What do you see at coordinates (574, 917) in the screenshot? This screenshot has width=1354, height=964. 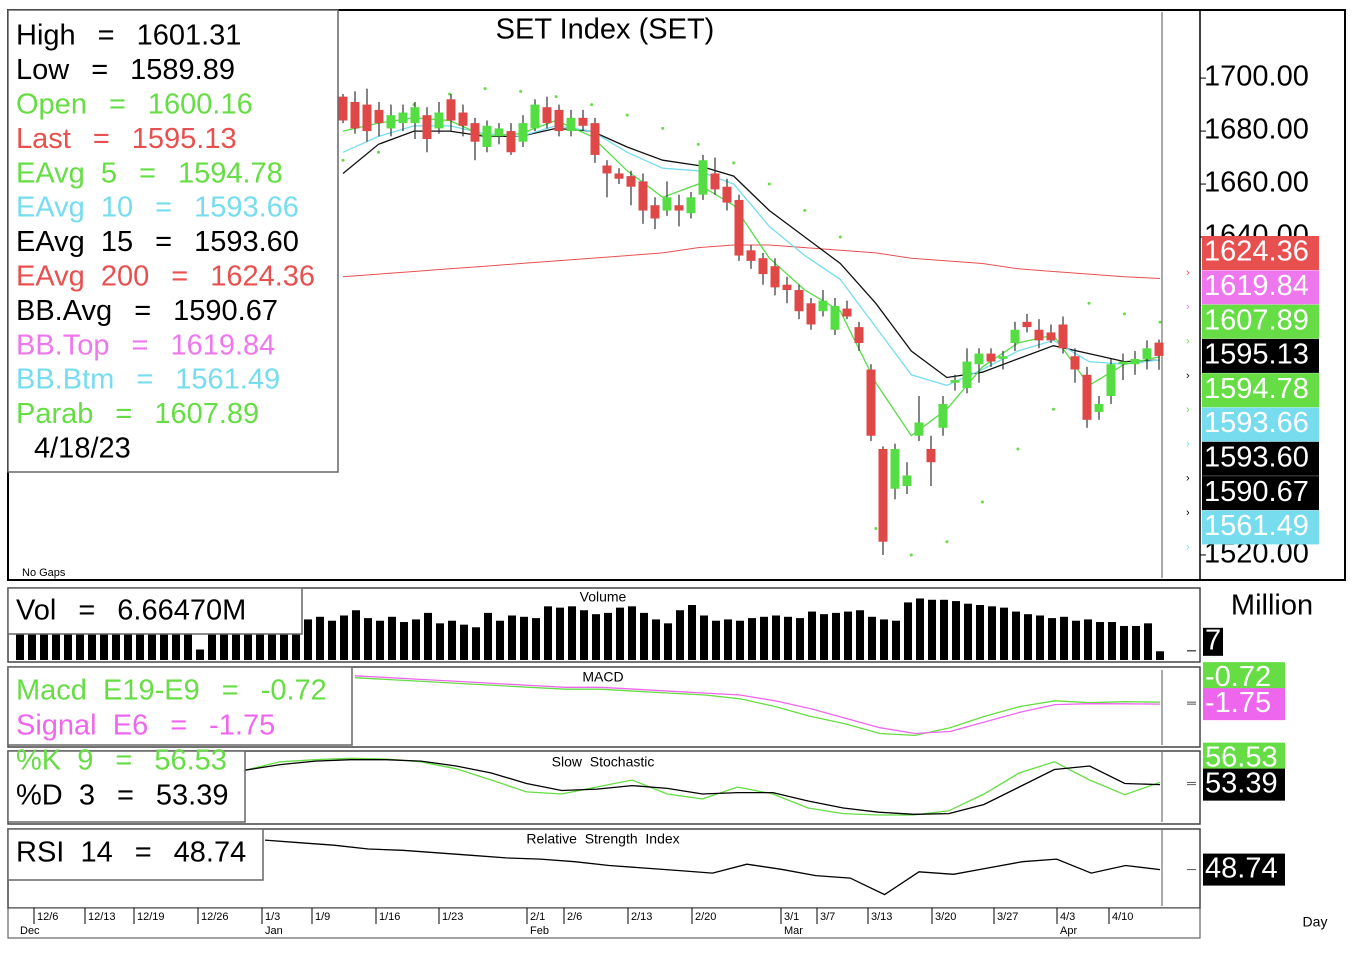 I see `x-tick-label: 2/6` at bounding box center [574, 917].